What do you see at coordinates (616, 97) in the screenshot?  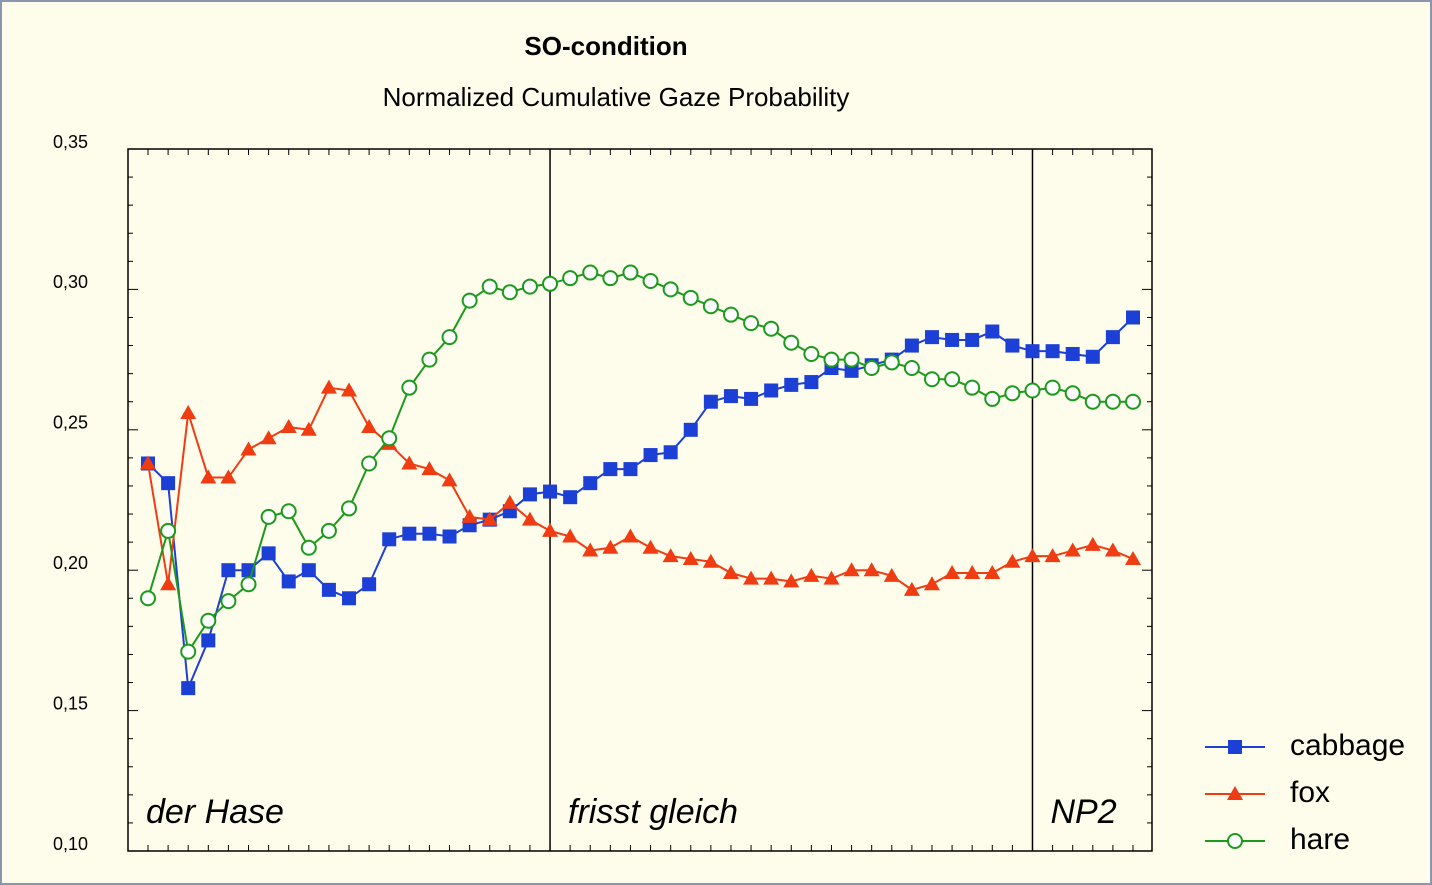 I see `chart-subtitle: Normalized Cumulative Gaze Probability` at bounding box center [616, 97].